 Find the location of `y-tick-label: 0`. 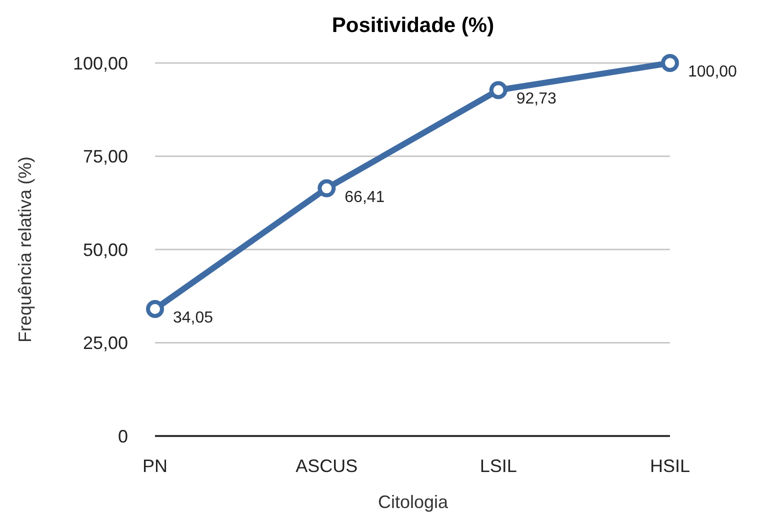

y-tick-label: 0 is located at coordinates (123, 436).